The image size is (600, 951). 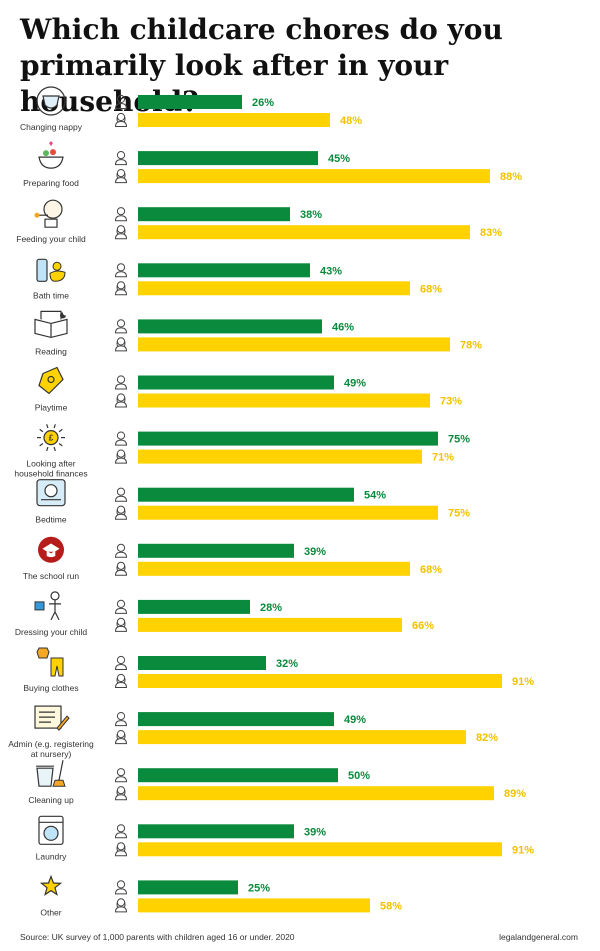 I want to click on brand-url: legalandgeneral.com, so click(x=538, y=937).